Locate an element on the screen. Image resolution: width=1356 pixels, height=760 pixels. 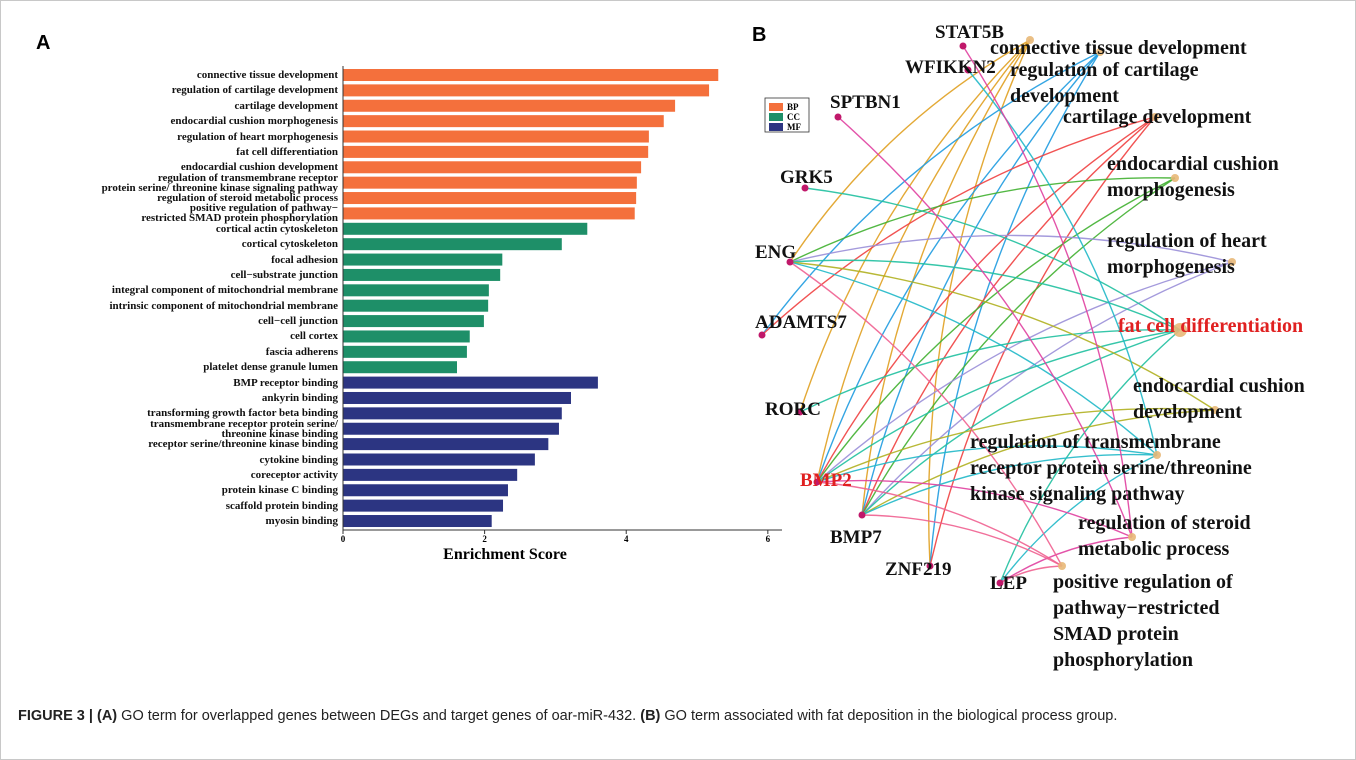
gene-label: BMP7 is located at coordinates (856, 537).